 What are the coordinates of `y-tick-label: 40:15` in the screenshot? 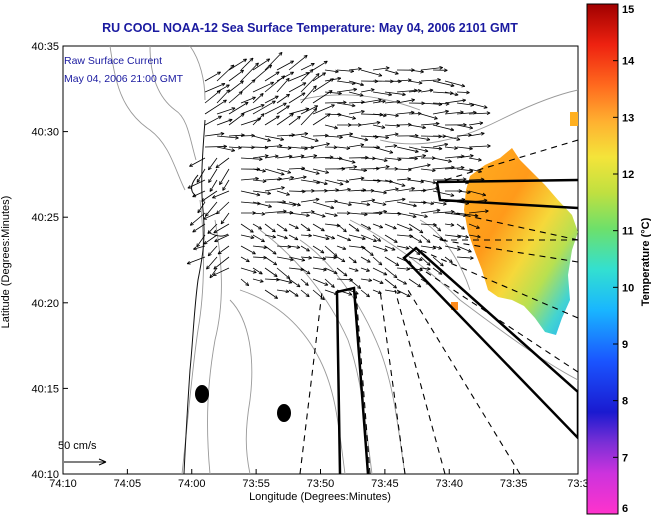 It's located at (45, 389).